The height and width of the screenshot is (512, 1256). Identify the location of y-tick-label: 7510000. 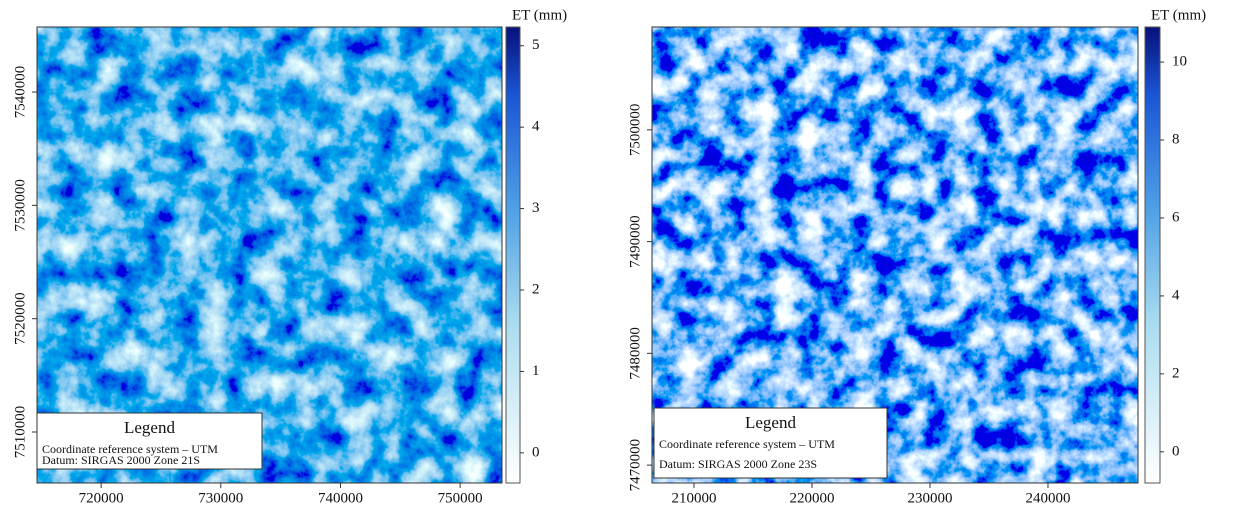
(20, 432).